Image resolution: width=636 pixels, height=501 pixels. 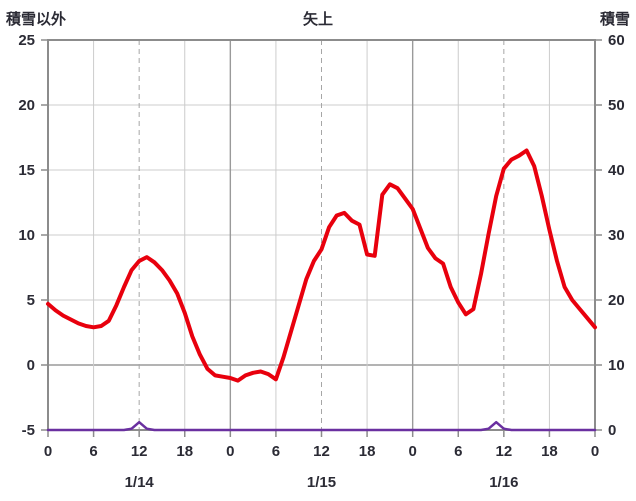 I want to click on right-tick-label: 20, so click(x=616, y=300).